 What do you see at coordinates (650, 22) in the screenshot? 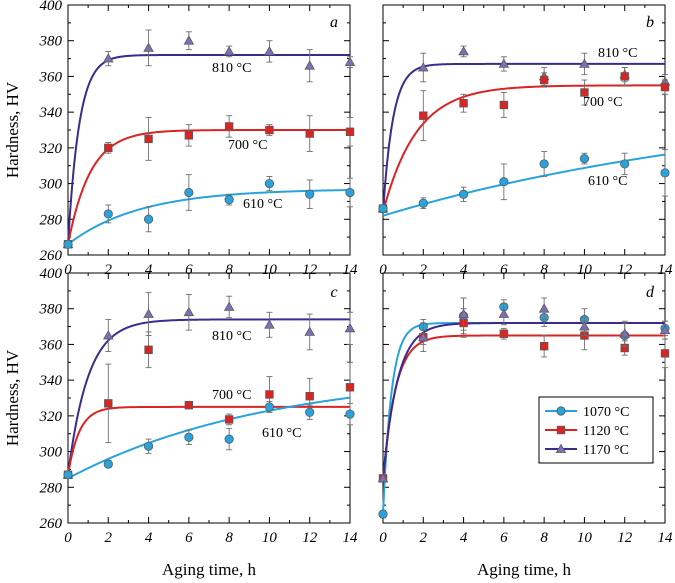
I see `panel-letter: b` at bounding box center [650, 22].